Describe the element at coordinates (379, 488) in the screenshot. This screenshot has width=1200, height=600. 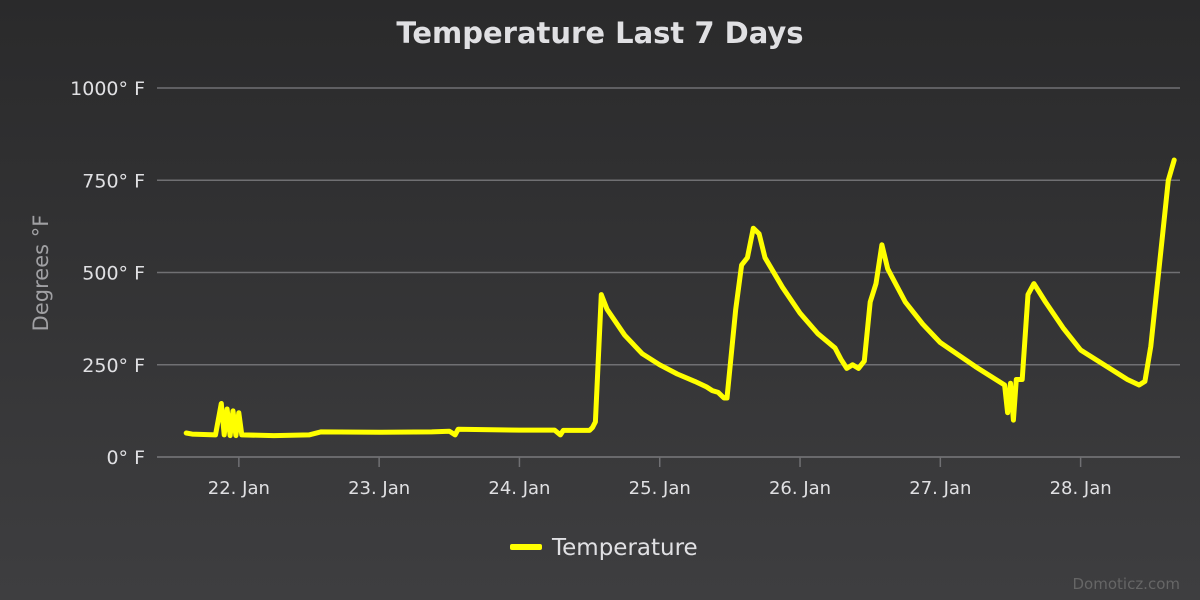
I see `x-tick-label: 23. Jan` at that location.